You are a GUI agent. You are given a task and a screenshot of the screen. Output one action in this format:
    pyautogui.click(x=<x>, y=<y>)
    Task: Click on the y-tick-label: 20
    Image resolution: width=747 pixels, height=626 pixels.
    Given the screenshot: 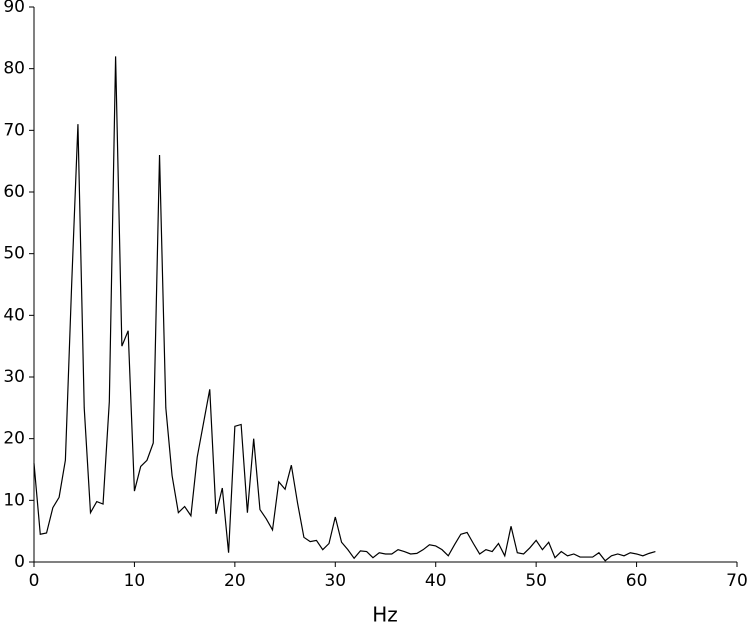 What is the action you would take?
    pyautogui.click(x=14, y=439)
    